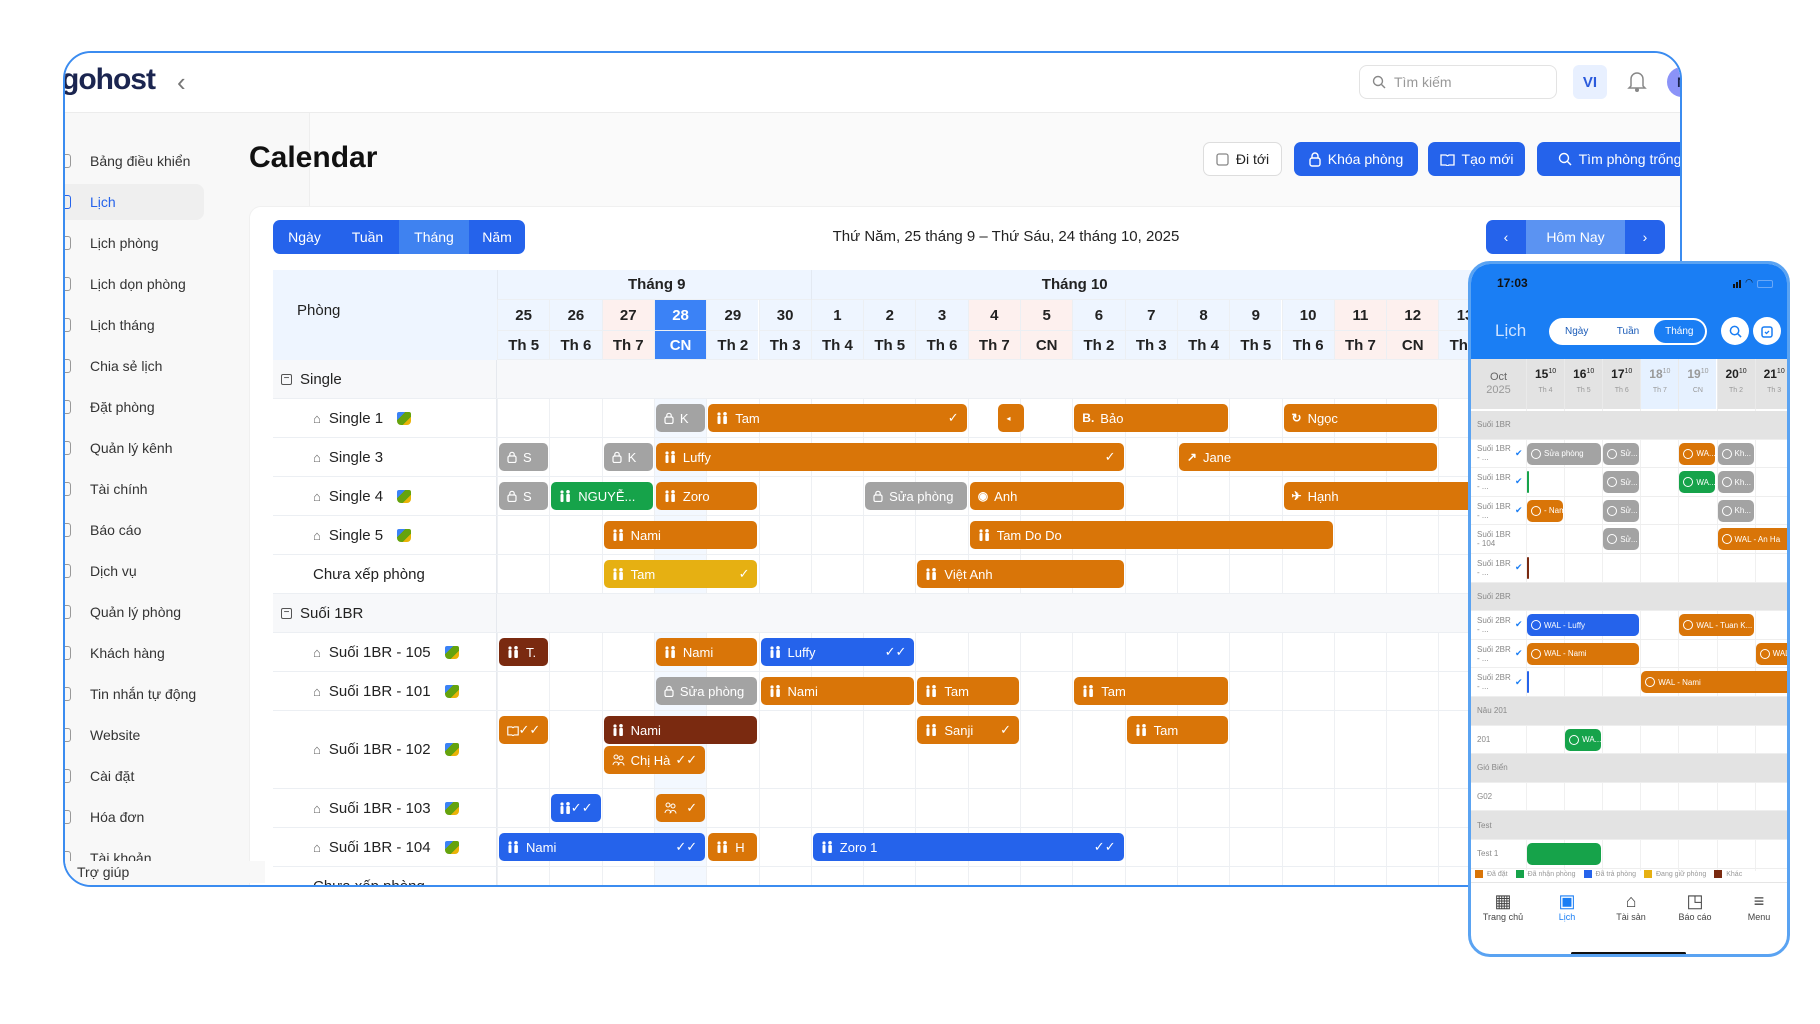 This screenshot has width=1820, height=1024. What do you see at coordinates (1545, 510) in the screenshot?
I see `mobile-booking-bar: - Nam` at bounding box center [1545, 510].